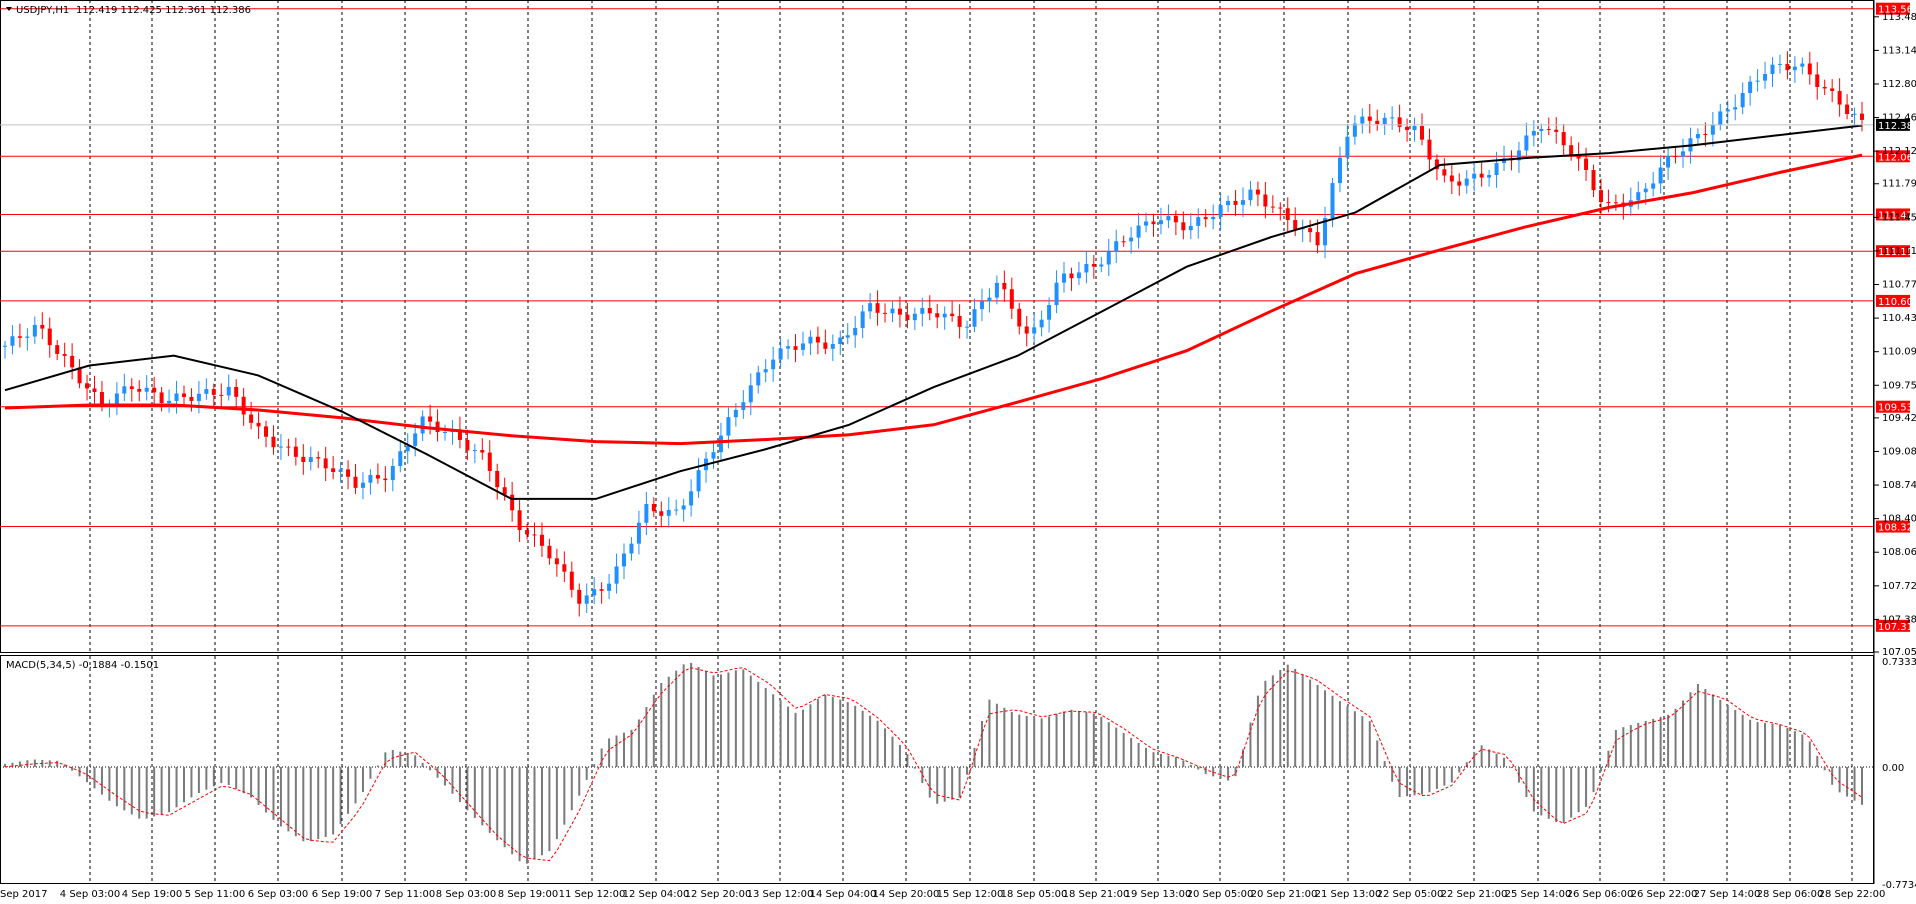  I want to click on x-axis-label: 5 Sep 11:00, so click(215, 894).